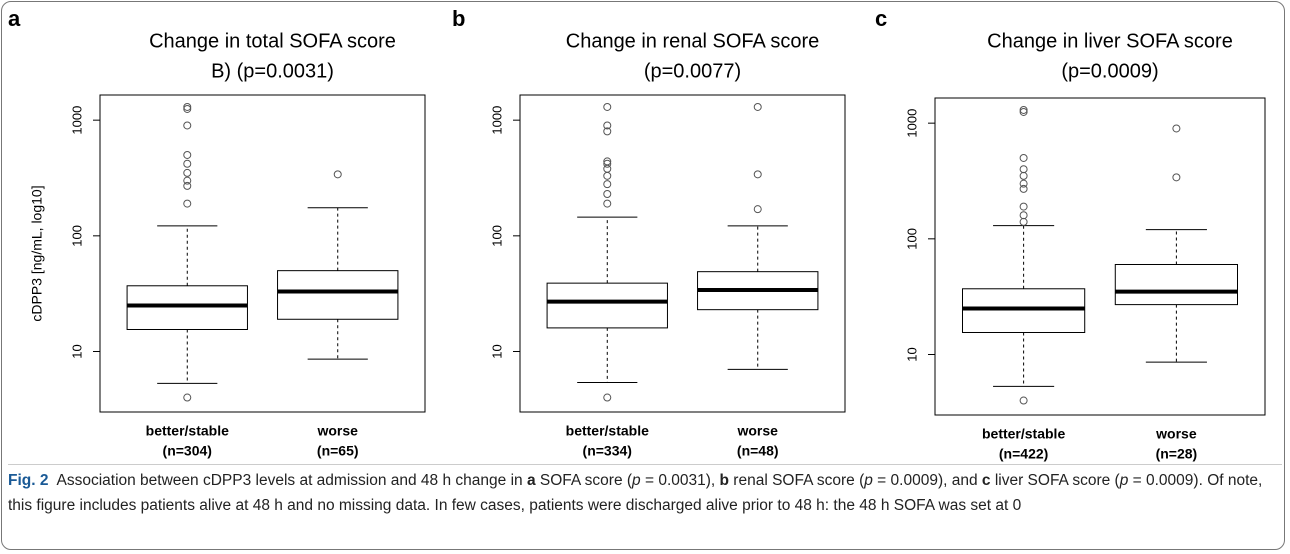  What do you see at coordinates (797, 480) in the screenshot?
I see `caption-text: renal SOFA score (` at bounding box center [797, 480].